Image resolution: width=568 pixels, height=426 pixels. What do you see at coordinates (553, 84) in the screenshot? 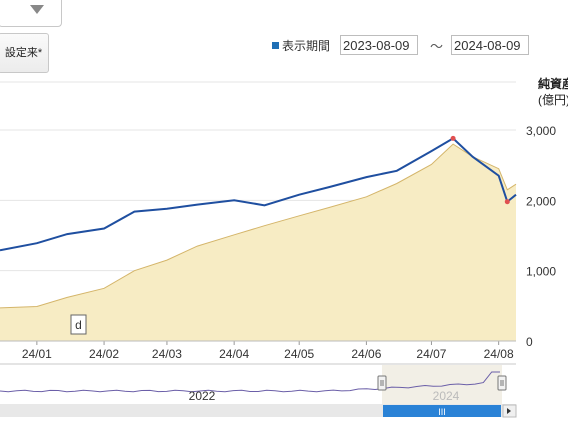
I see `right-axis-title: 純資産` at bounding box center [553, 84].